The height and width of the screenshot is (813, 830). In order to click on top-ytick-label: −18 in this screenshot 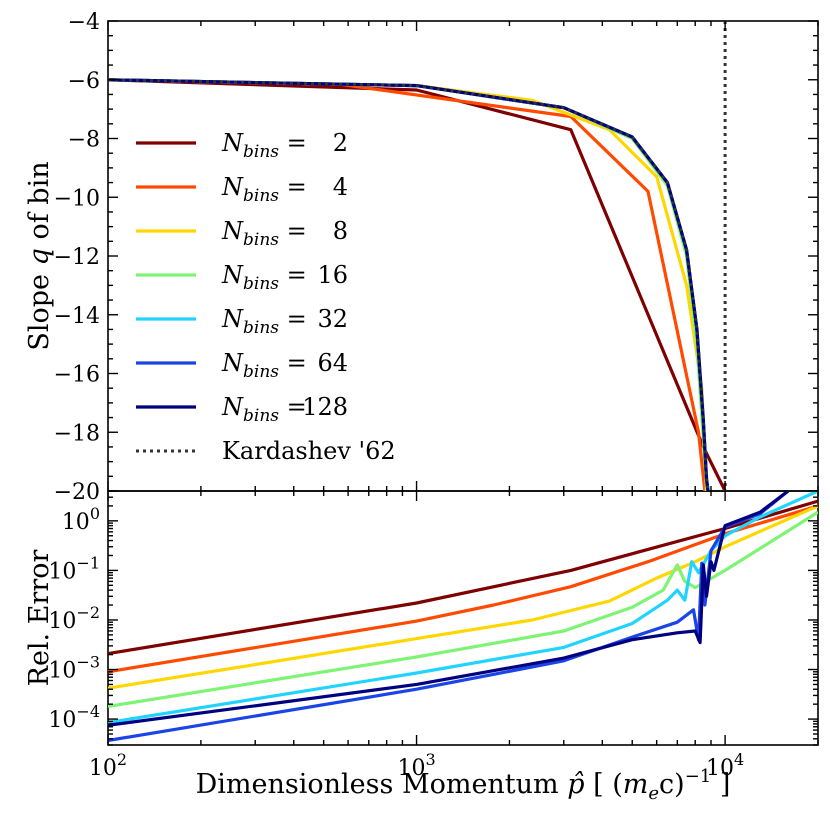, I will do `click(77, 433)`.